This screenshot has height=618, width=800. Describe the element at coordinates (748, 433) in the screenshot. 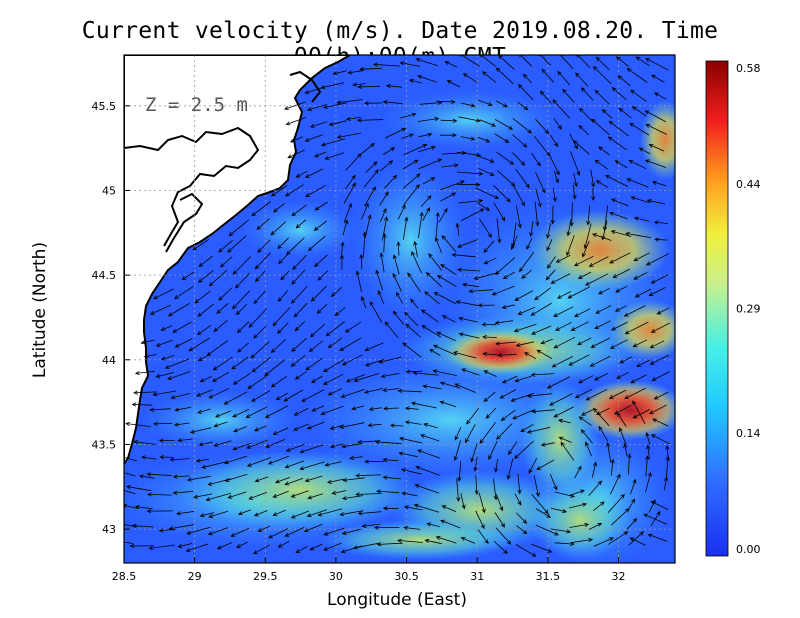

I see `colorbar-tick-label: 0.14` at that location.